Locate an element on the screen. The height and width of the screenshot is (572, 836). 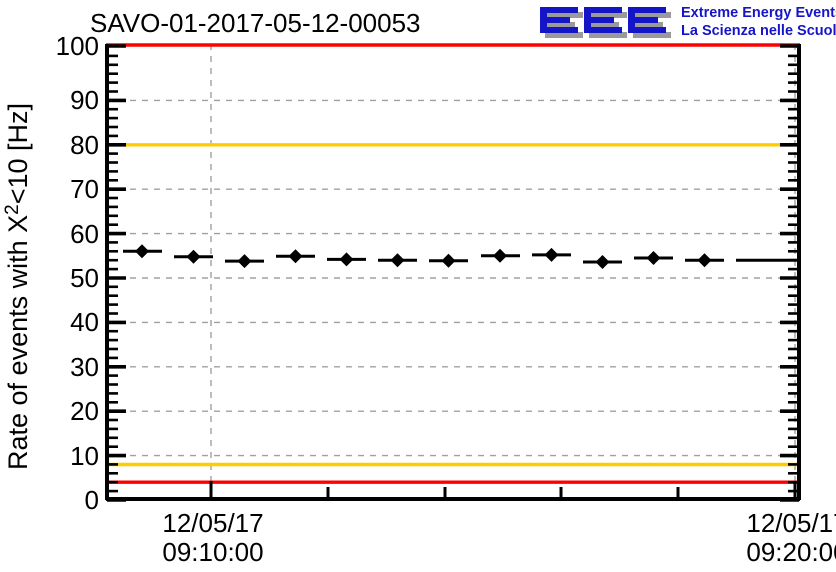
y-tick-label-20: 20 is located at coordinates (84, 411).